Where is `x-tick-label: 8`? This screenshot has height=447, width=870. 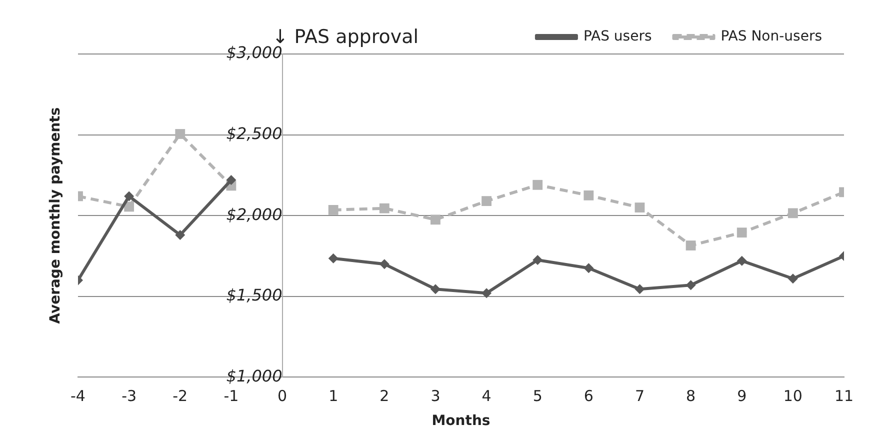 x-tick-label: 8 is located at coordinates (691, 396).